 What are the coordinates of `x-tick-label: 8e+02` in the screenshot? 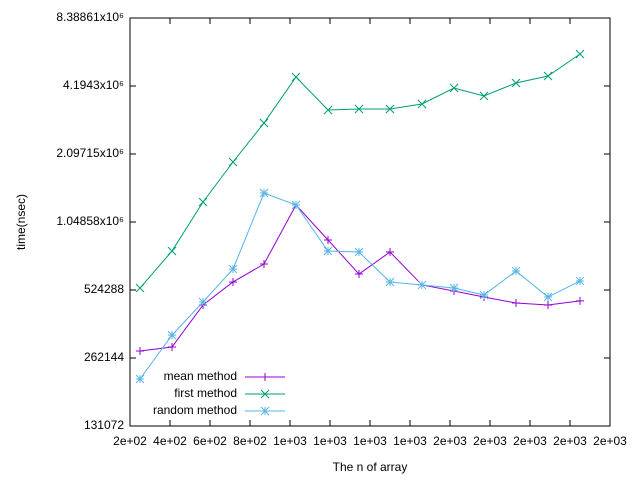 It's located at (250, 441).